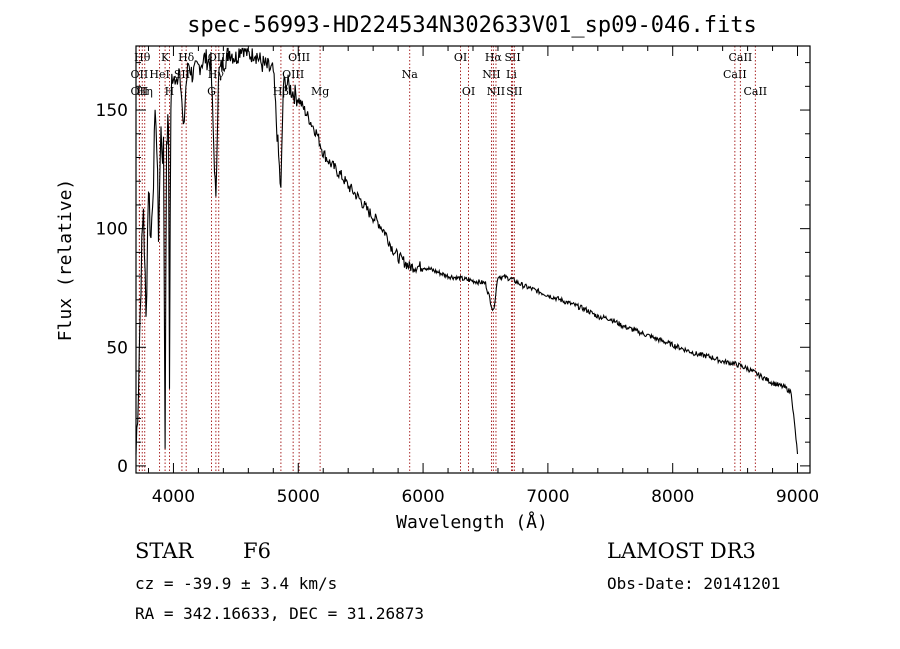 Image resolution: width=900 pixels, height=649 pixels. Describe the element at coordinates (410, 74) in the screenshot. I see `line-label-16: Na` at that location.